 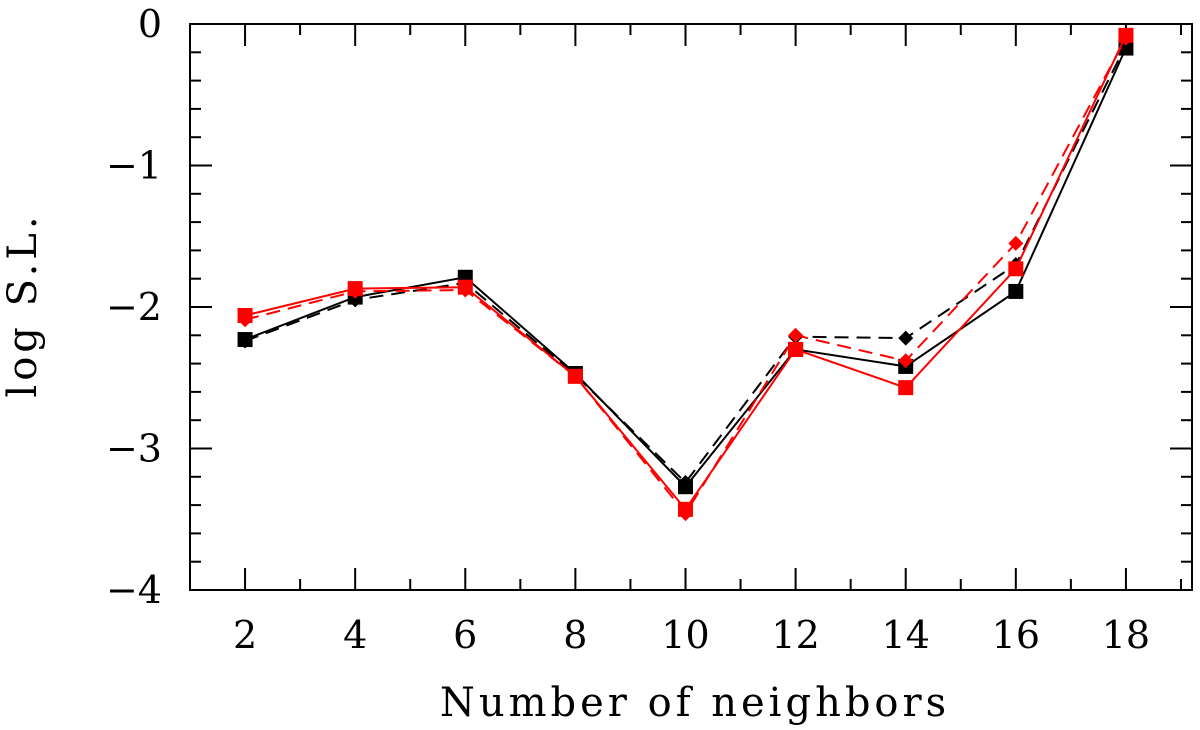 I want to click on y-axis-label: log S.L., so click(x=23, y=304).